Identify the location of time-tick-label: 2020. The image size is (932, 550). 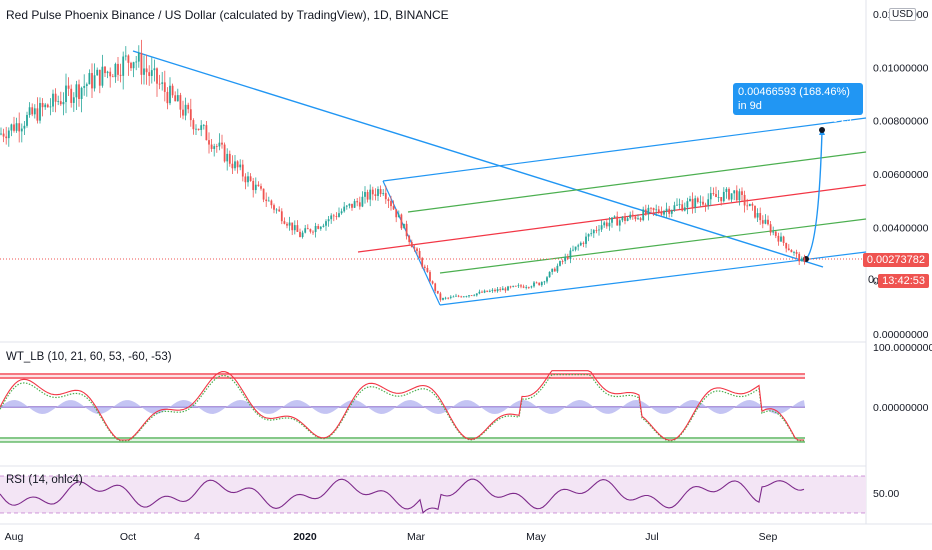
(305, 537).